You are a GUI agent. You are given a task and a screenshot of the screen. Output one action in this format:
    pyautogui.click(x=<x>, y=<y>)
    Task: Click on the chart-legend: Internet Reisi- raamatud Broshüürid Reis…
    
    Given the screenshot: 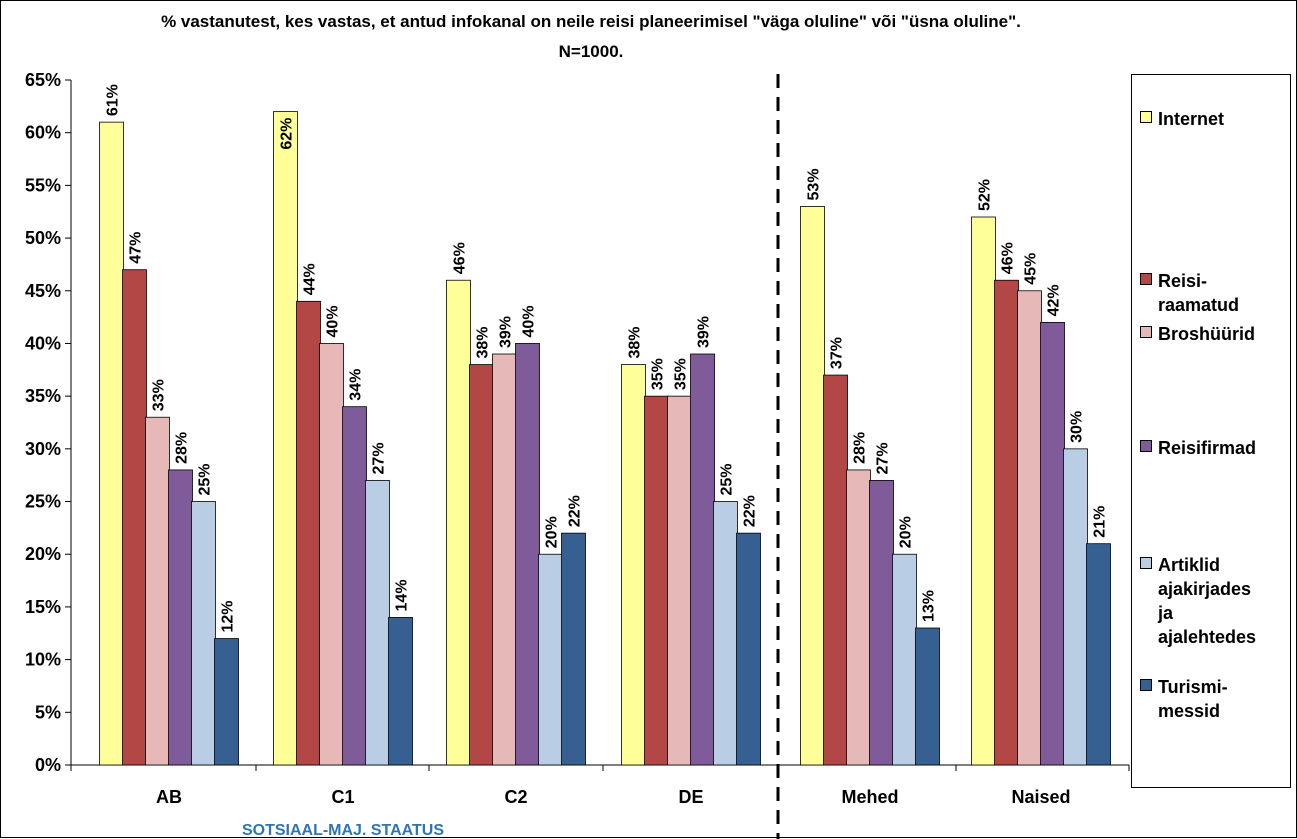 What is the action you would take?
    pyautogui.click(x=1211, y=431)
    